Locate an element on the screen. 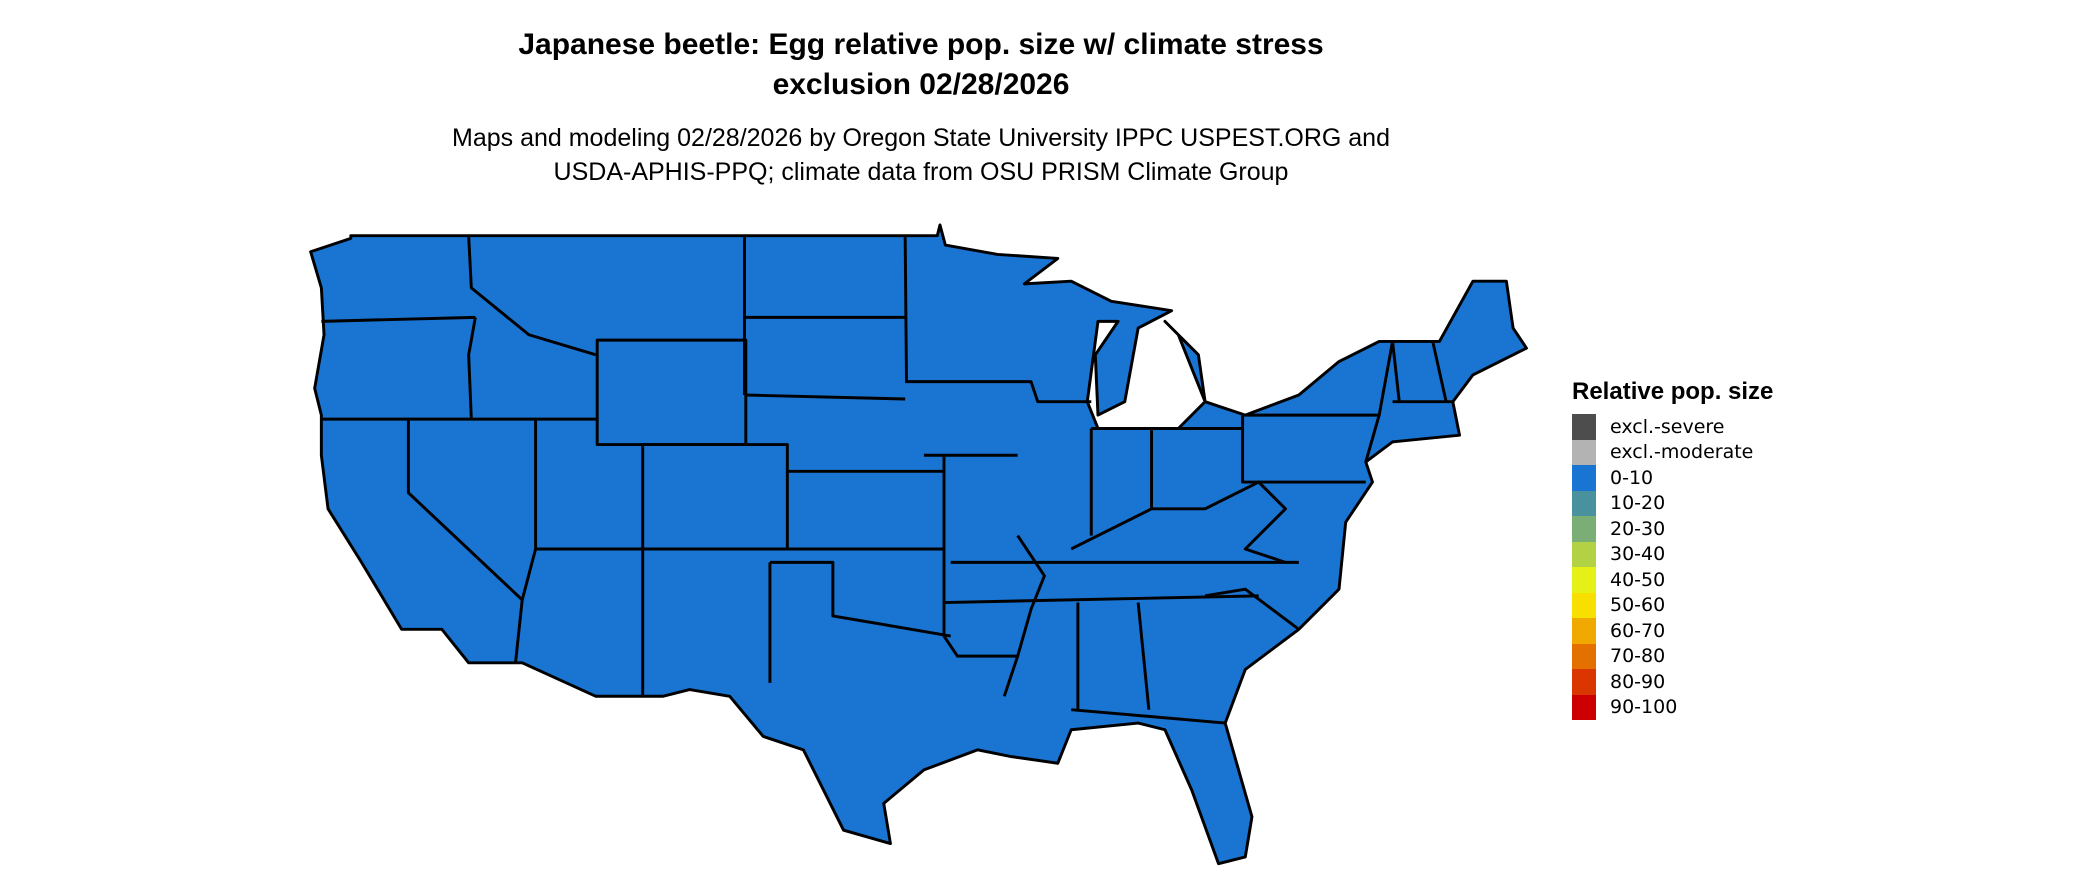 This screenshot has height=892, width=2100. legend-item: 80-90 is located at coordinates (1672, 682).